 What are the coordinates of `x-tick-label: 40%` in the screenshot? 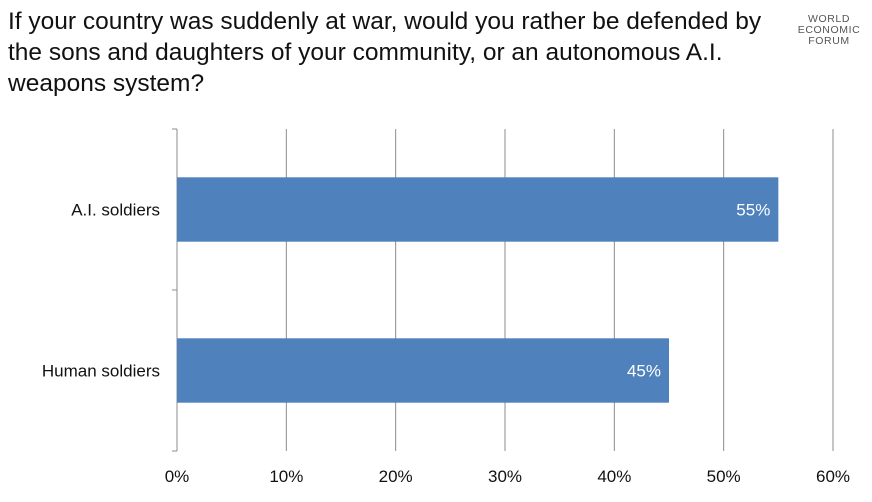 It's located at (614, 476).